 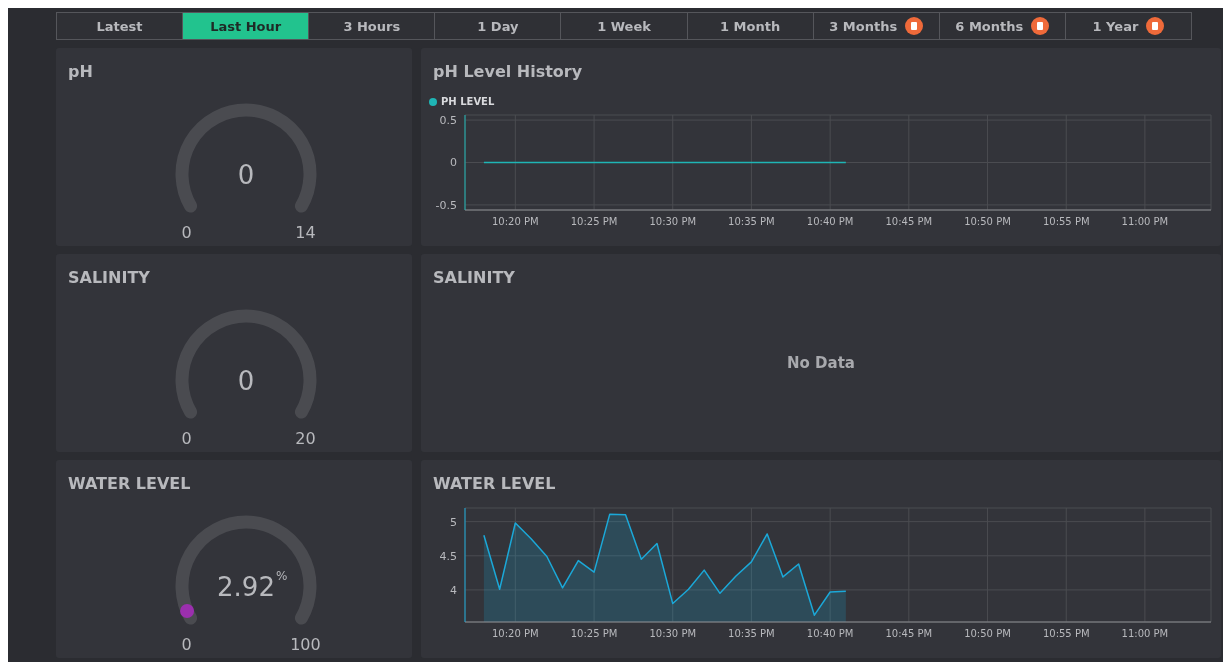 I want to click on chart-title: WATER LEVEL, so click(x=495, y=483).